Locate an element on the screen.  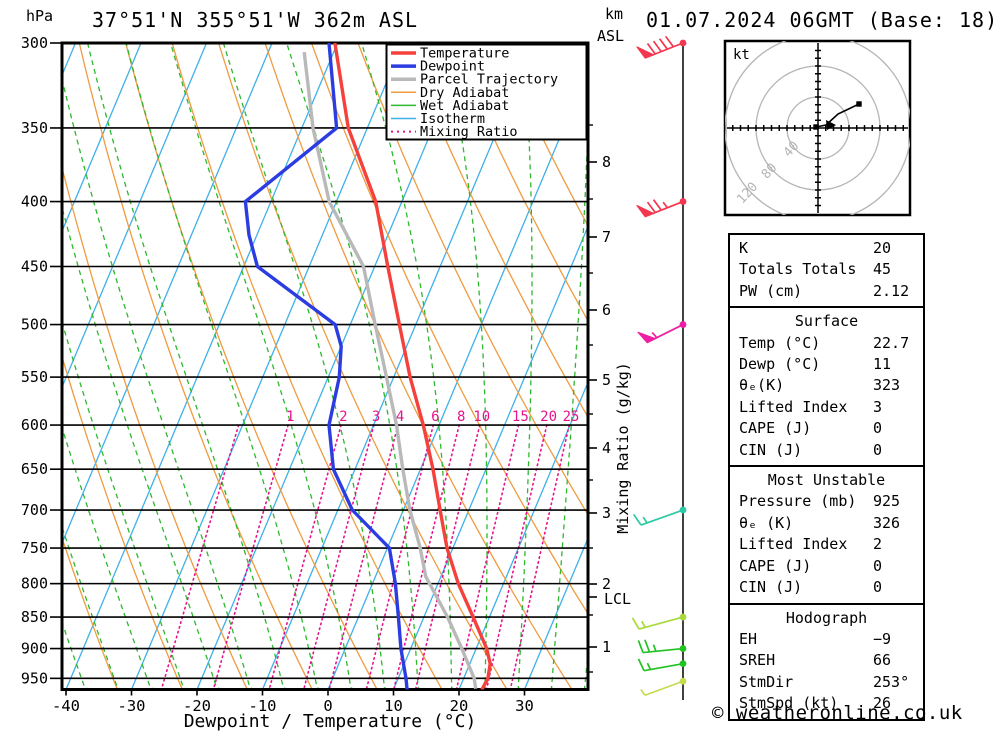
dewpoint-curve is located at coordinates (326, 366).